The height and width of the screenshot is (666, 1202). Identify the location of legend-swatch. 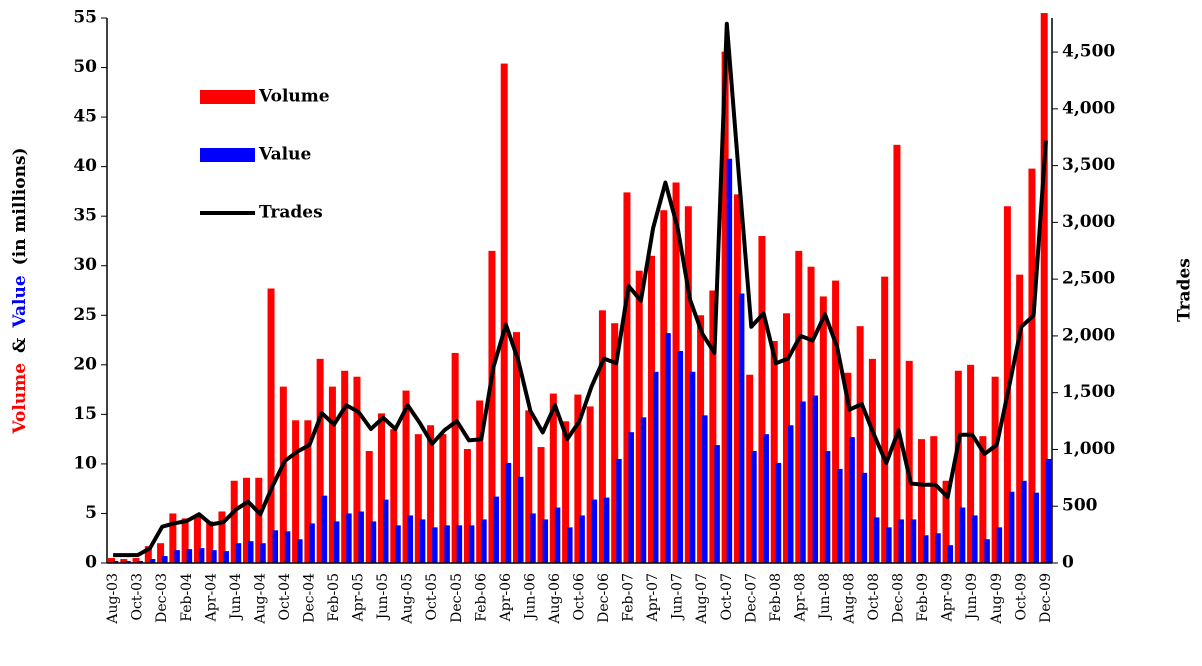
(227, 97).